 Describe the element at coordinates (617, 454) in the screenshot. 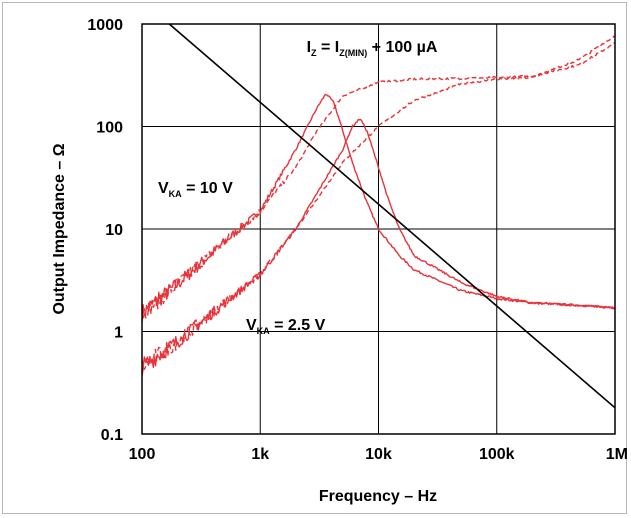

I see `x-tick-label: 1M` at that location.